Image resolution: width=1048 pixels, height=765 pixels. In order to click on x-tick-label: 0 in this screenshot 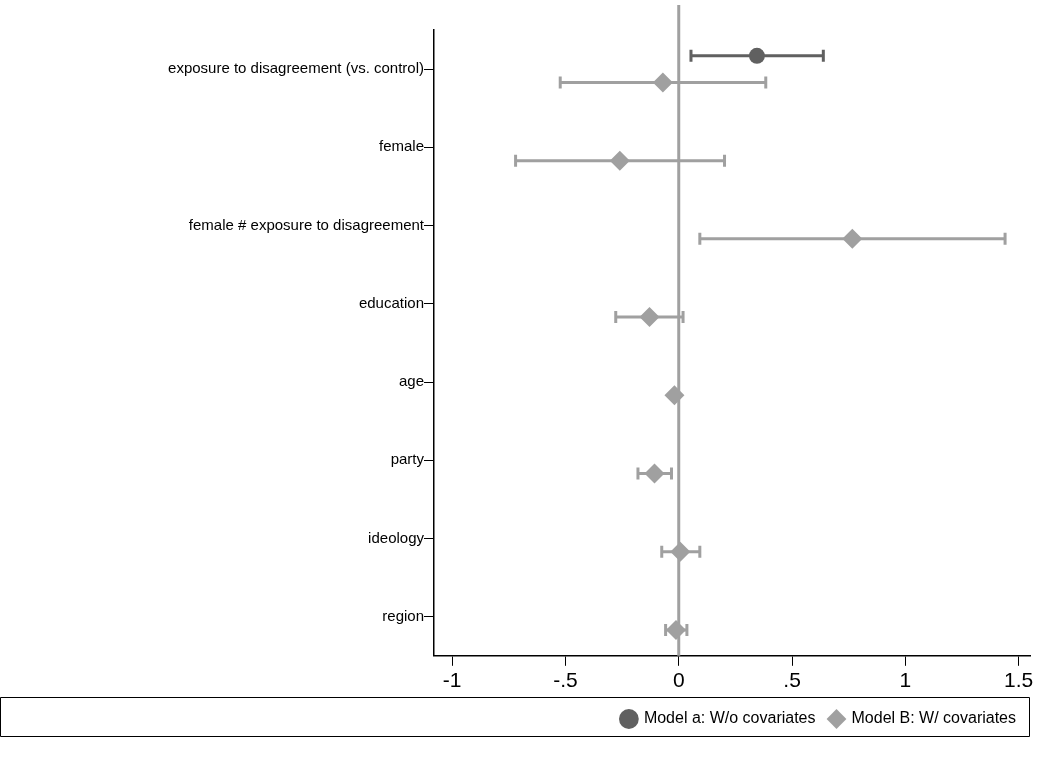, I will do `click(678, 680)`.